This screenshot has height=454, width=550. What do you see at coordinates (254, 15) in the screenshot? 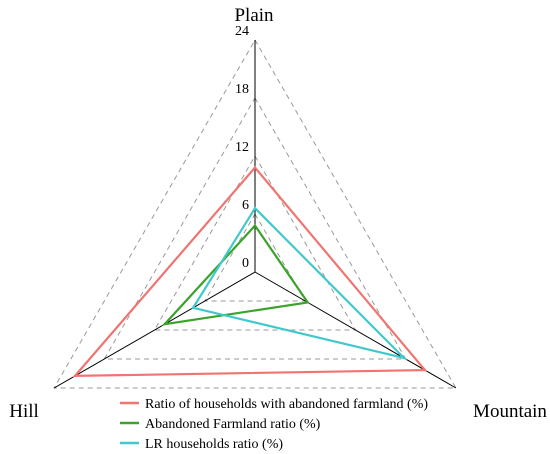
I see `axis-label-plain: Plain` at bounding box center [254, 15].